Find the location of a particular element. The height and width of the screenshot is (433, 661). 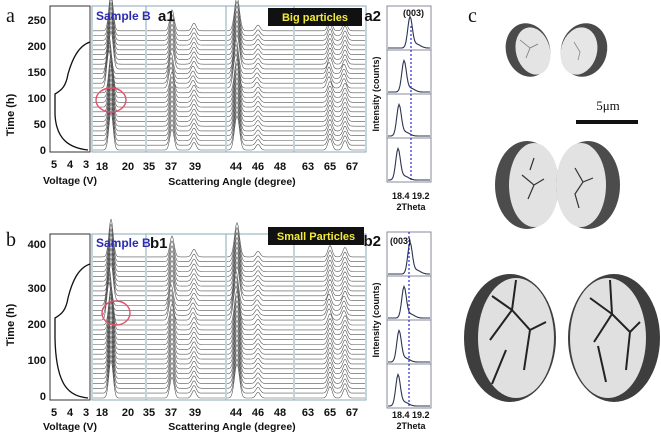

panel-b-voltage-curve is located at coordinates (72, 331).